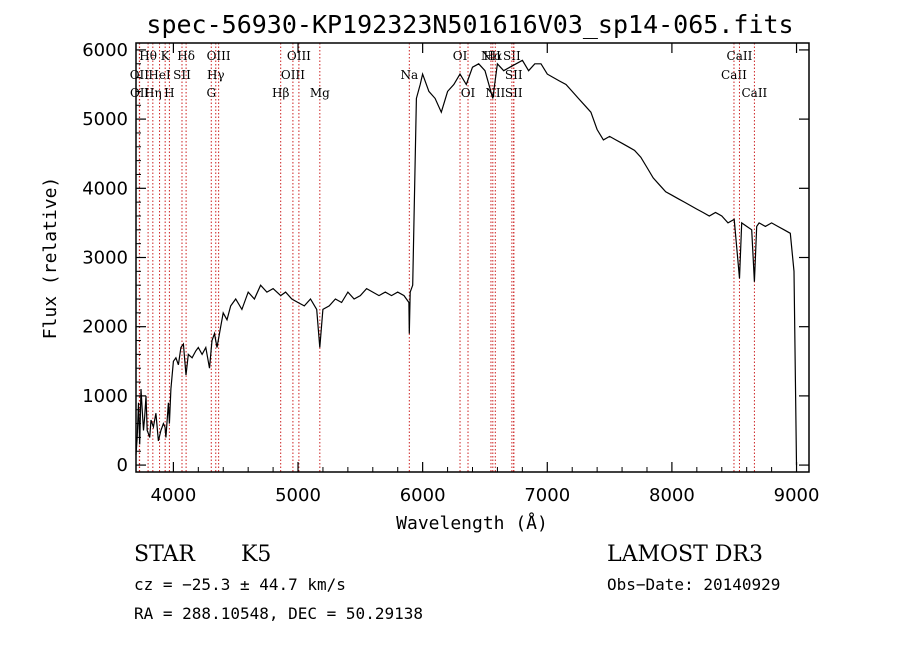 The height and width of the screenshot is (649, 900). What do you see at coordinates (495, 93) in the screenshot?
I see `marker-label-21: NII` at bounding box center [495, 93].